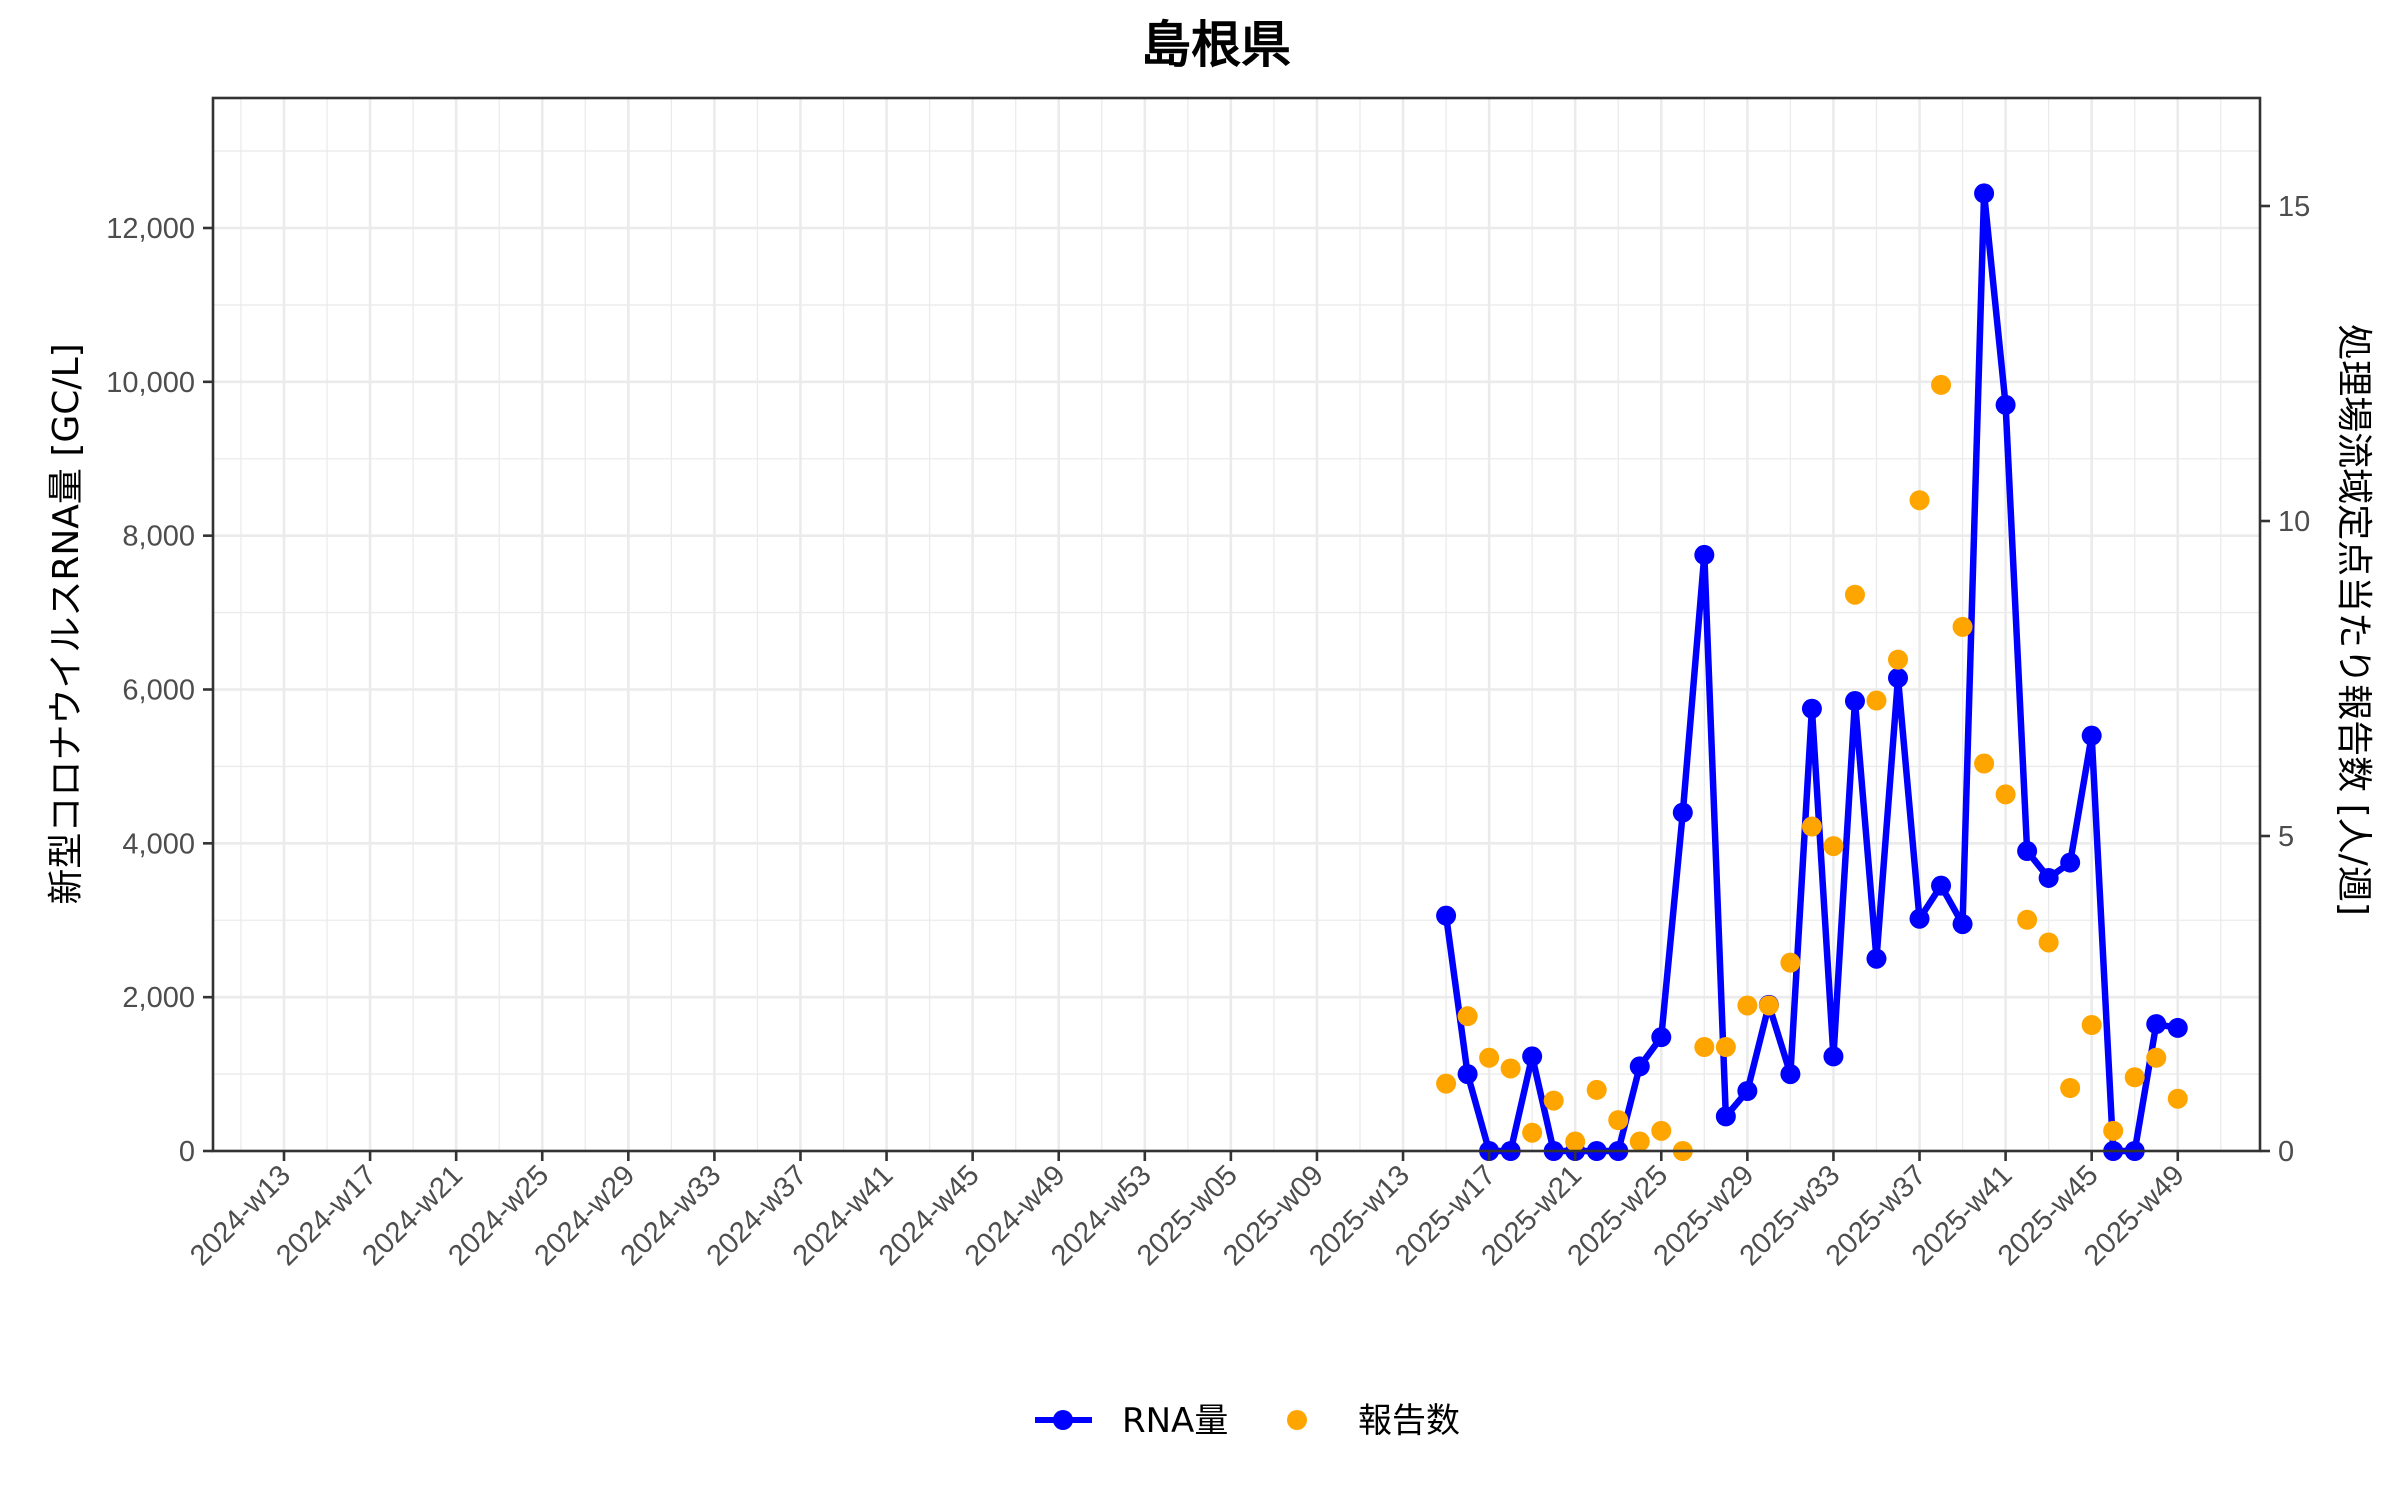  I want to click on y2-tick-label: 0, so click(2286, 1152).